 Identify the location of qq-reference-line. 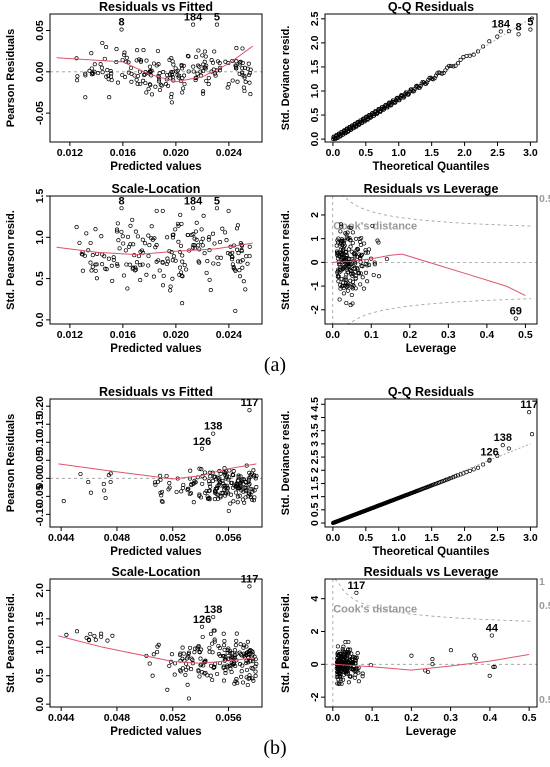
(431, 79).